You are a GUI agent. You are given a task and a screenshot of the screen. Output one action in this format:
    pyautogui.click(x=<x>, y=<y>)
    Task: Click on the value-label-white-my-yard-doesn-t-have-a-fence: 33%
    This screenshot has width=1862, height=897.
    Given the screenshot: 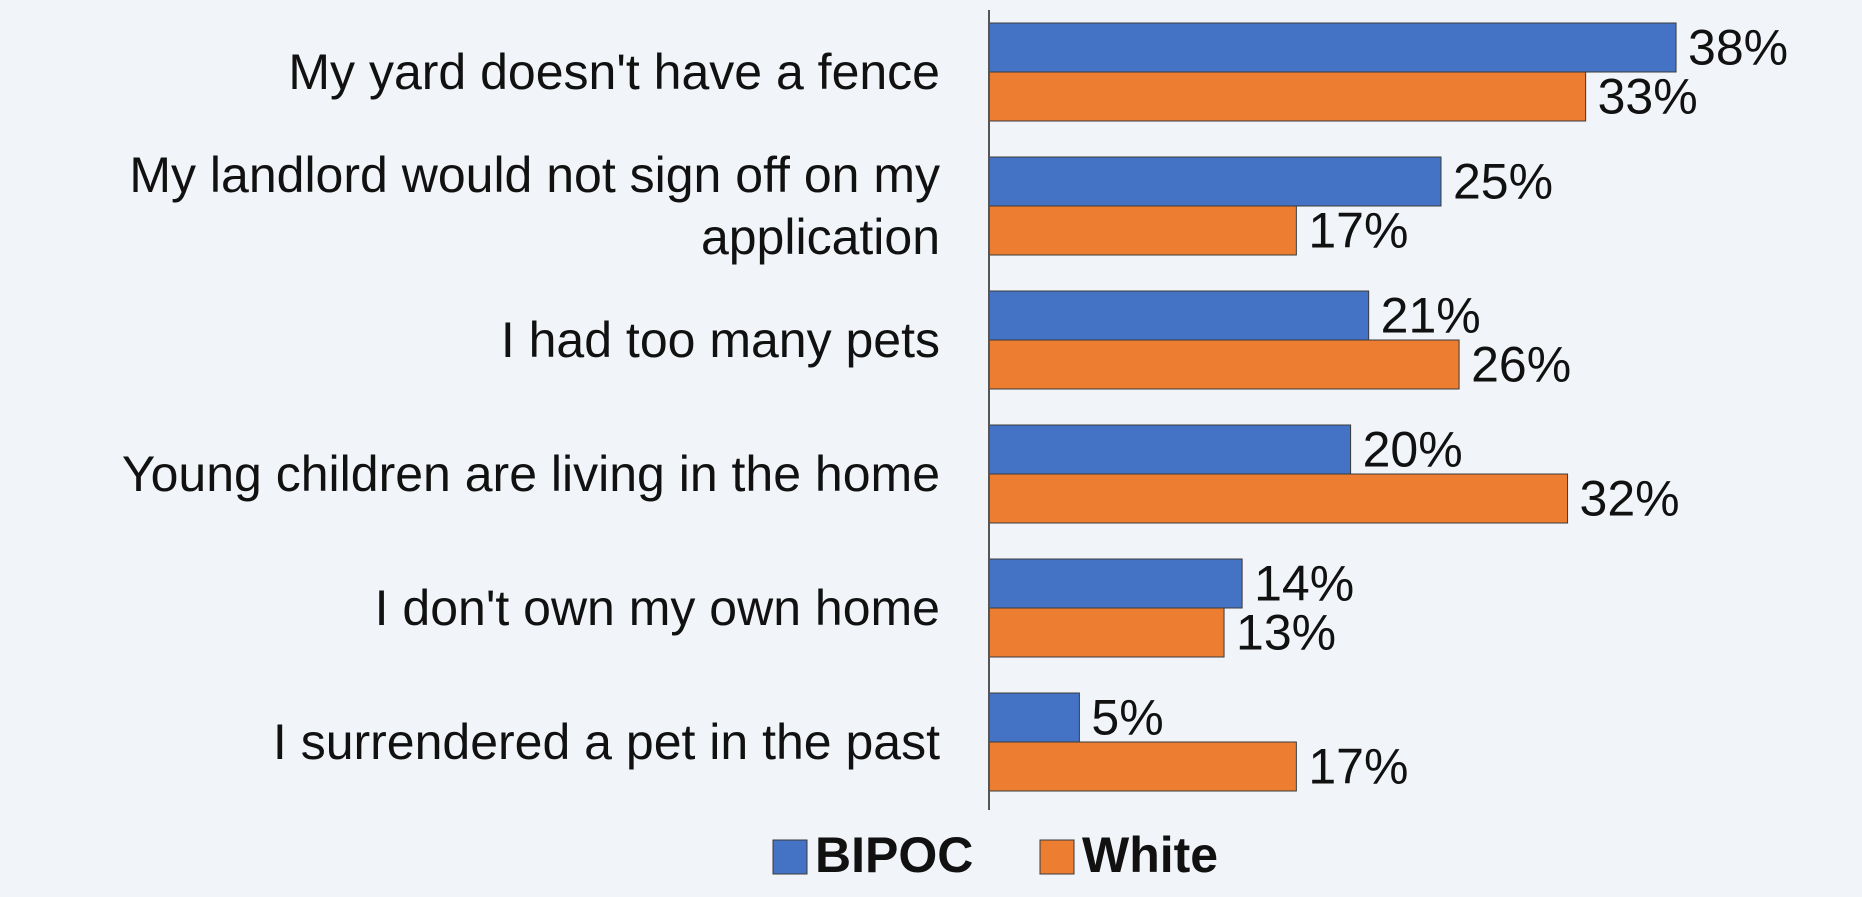 What is the action you would take?
    pyautogui.click(x=1648, y=97)
    